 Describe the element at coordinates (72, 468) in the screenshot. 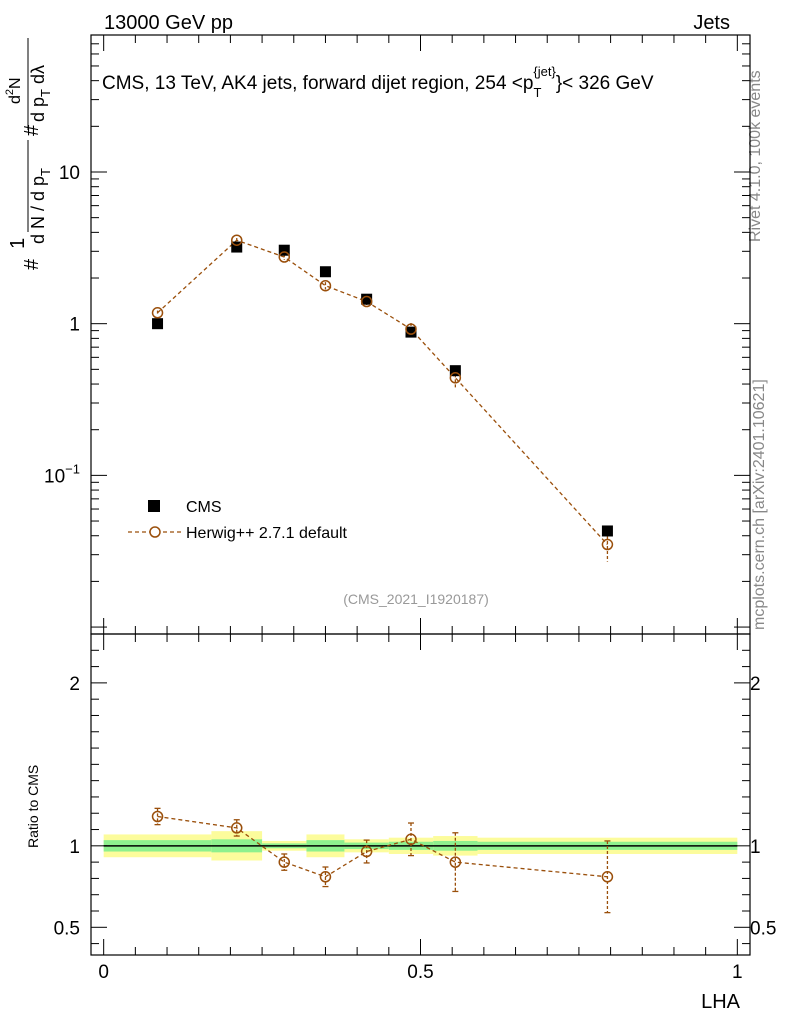

I see `y-tick-exponent: −1` at that location.